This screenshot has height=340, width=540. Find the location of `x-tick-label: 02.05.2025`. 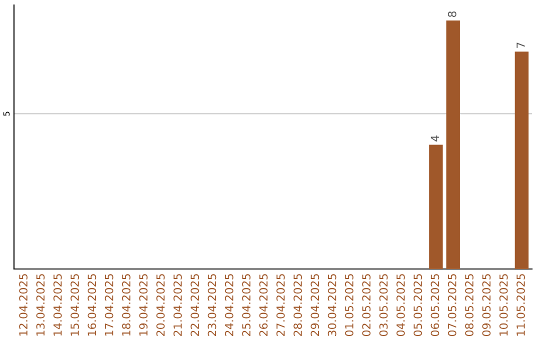

x-tick-label: 02.05.2025 is located at coordinates (366, 305).